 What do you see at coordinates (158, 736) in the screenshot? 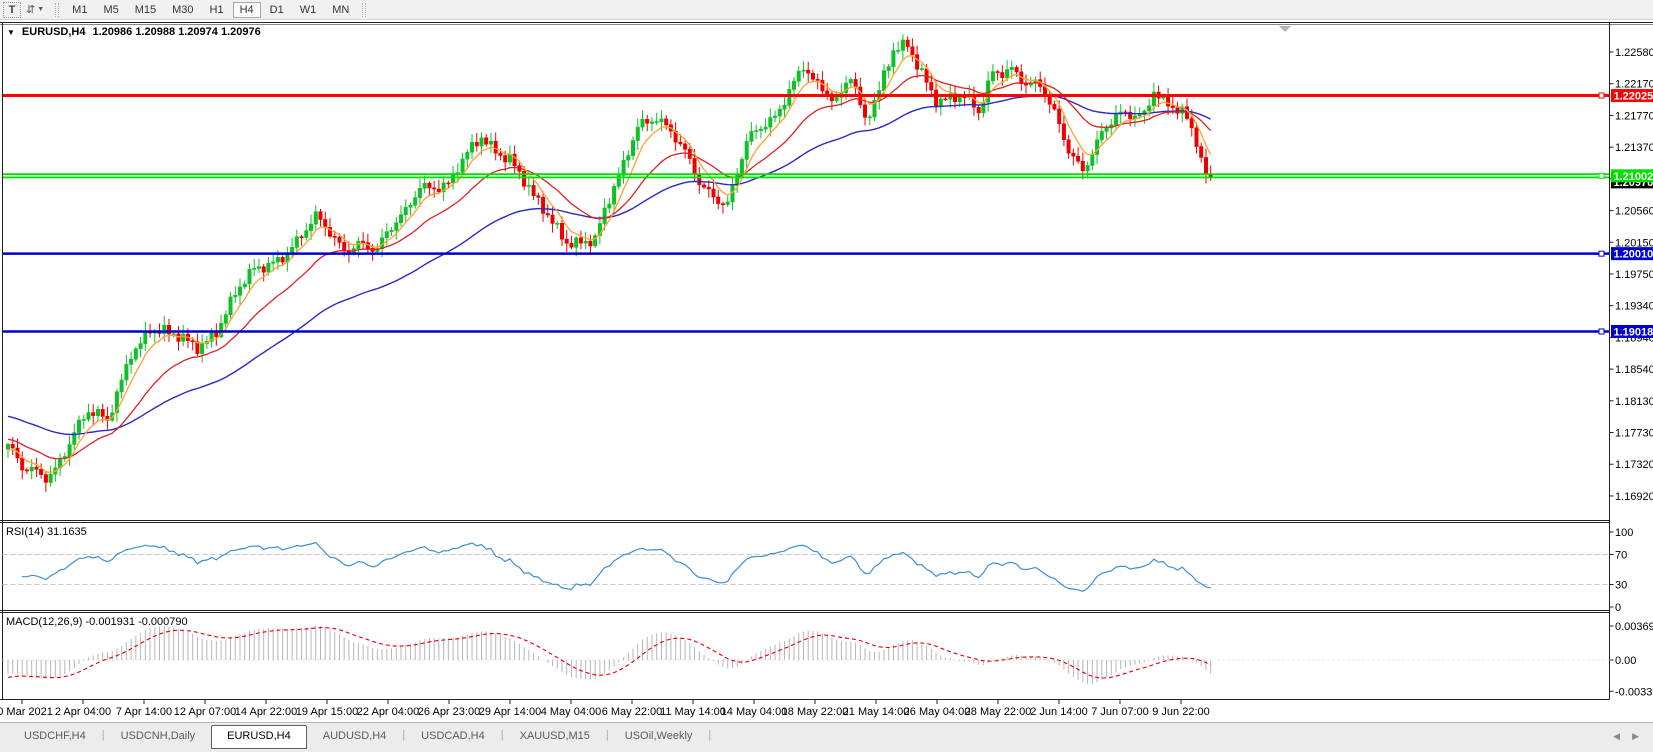
I see `chart-tab-usdcnh: USDCNH,Daily` at bounding box center [158, 736].